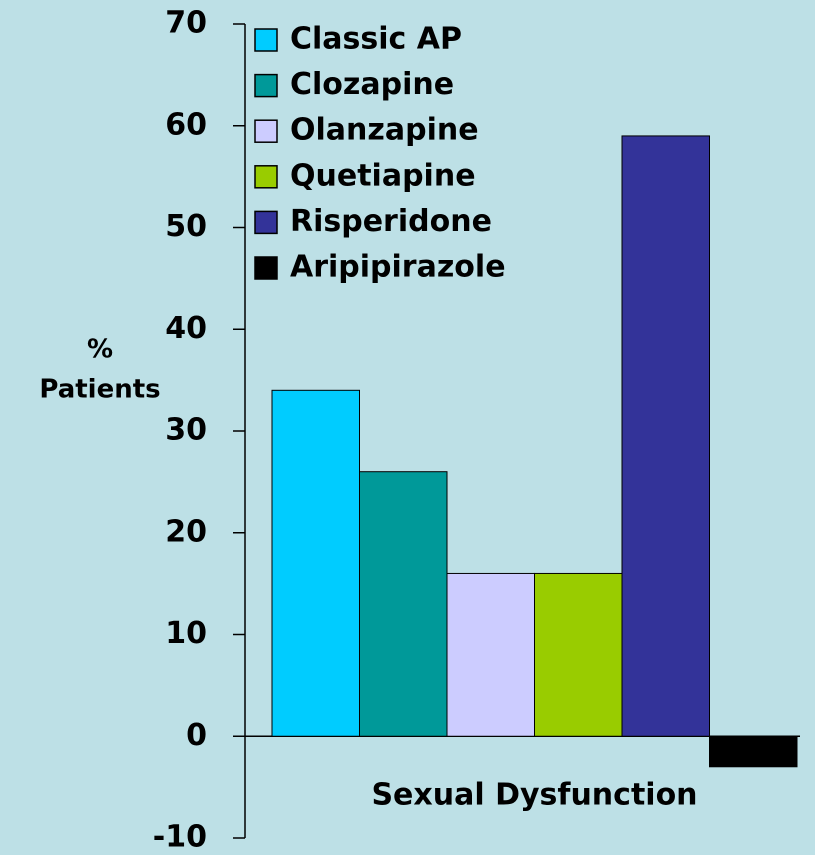 Image resolution: width=815 pixels, height=855 pixels. Describe the element at coordinates (186, 328) in the screenshot. I see `y-tick-label: 40` at that location.